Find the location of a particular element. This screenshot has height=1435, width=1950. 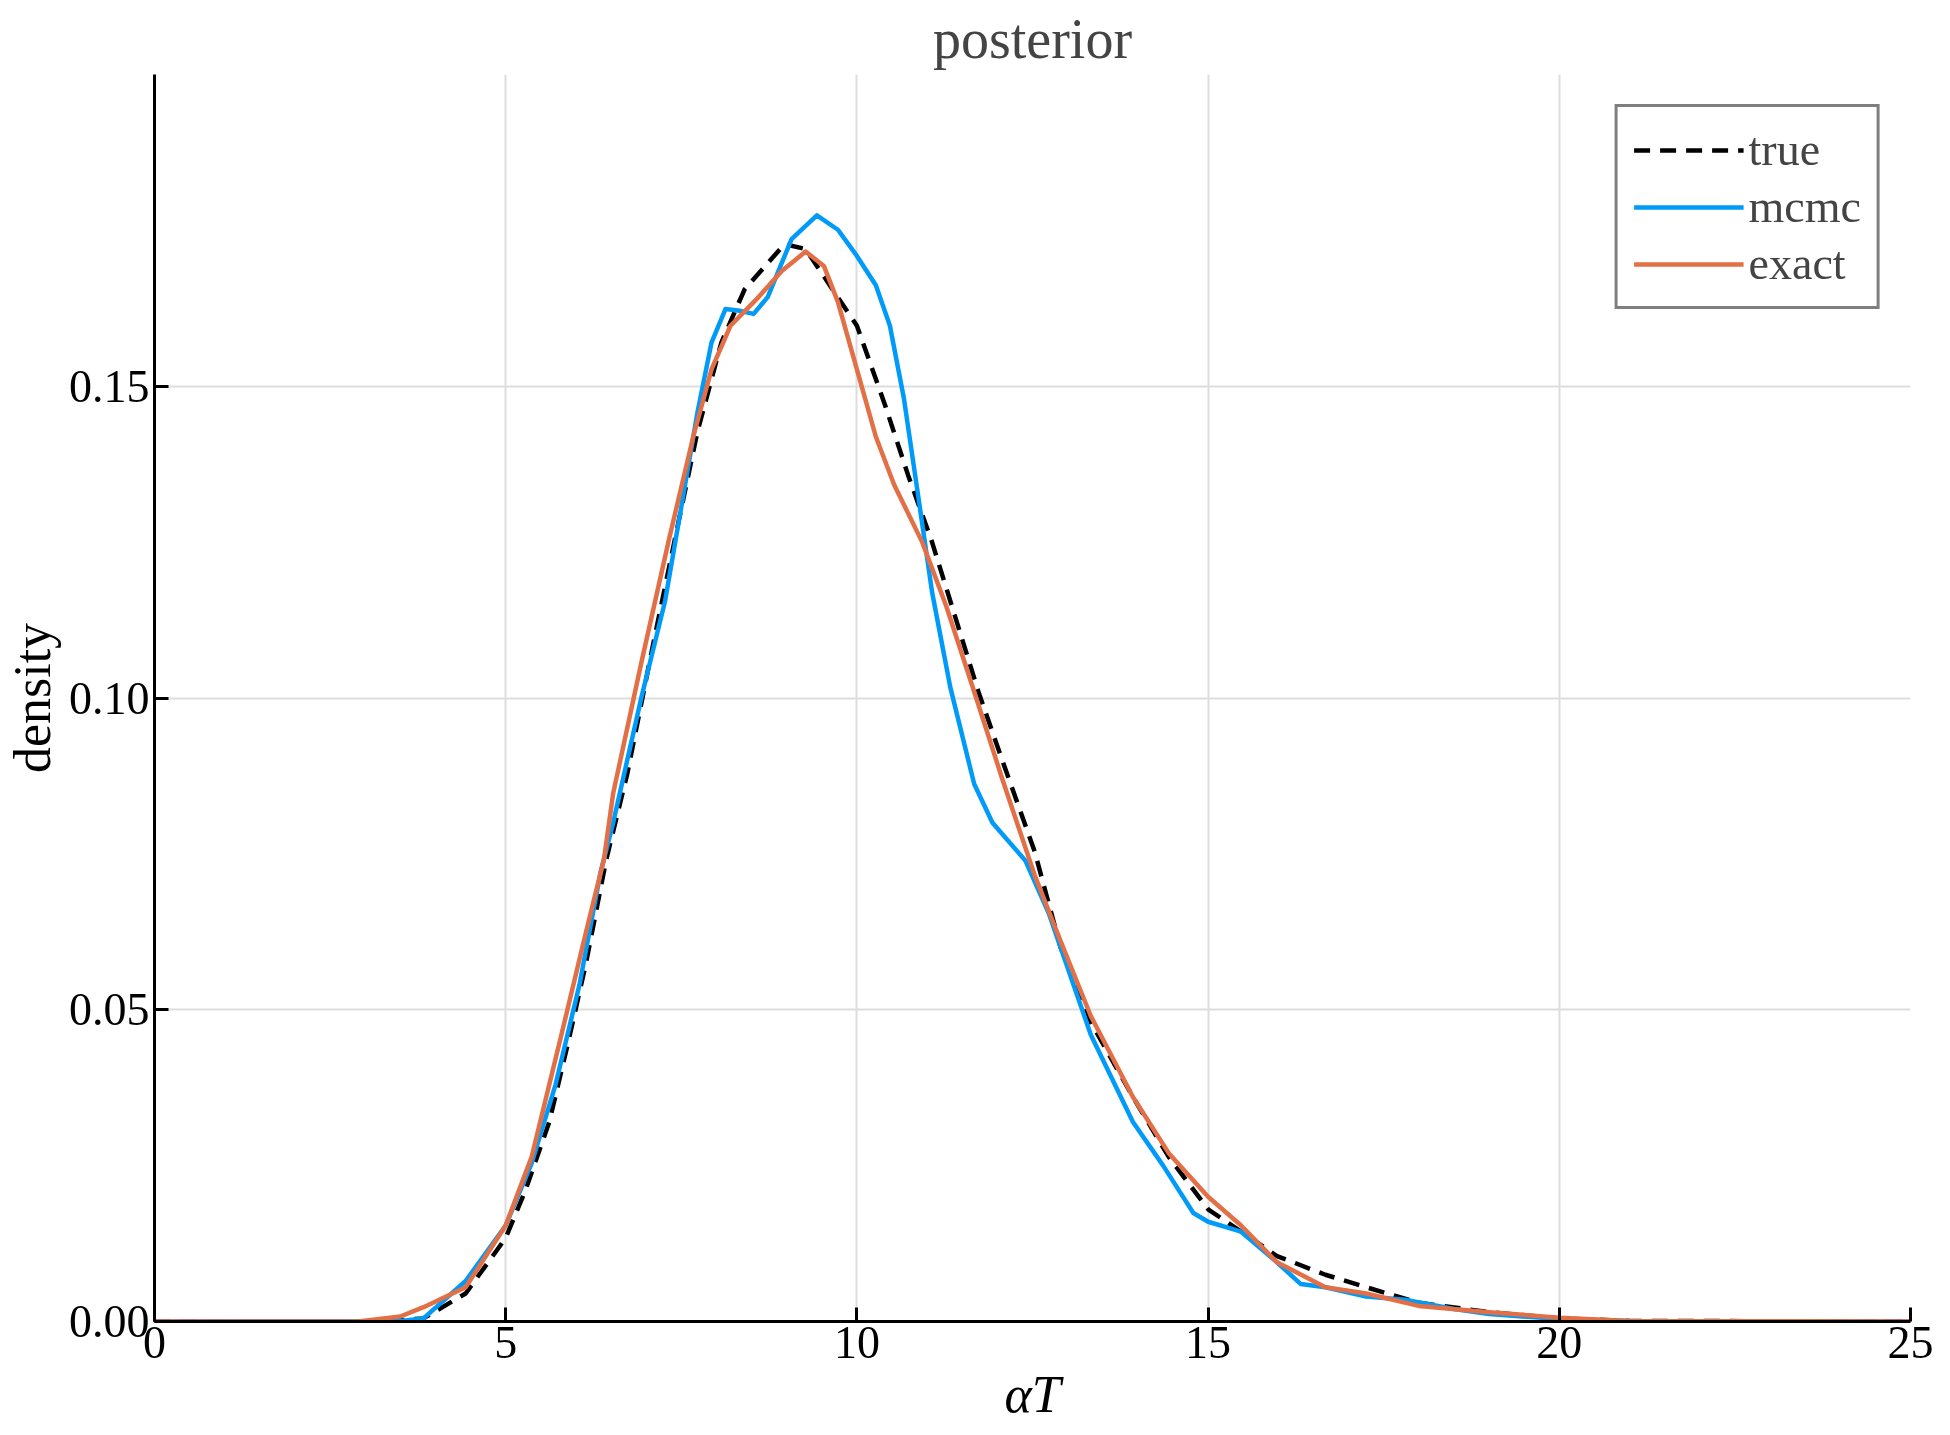

x-tick-label: 10 is located at coordinates (856, 1342).